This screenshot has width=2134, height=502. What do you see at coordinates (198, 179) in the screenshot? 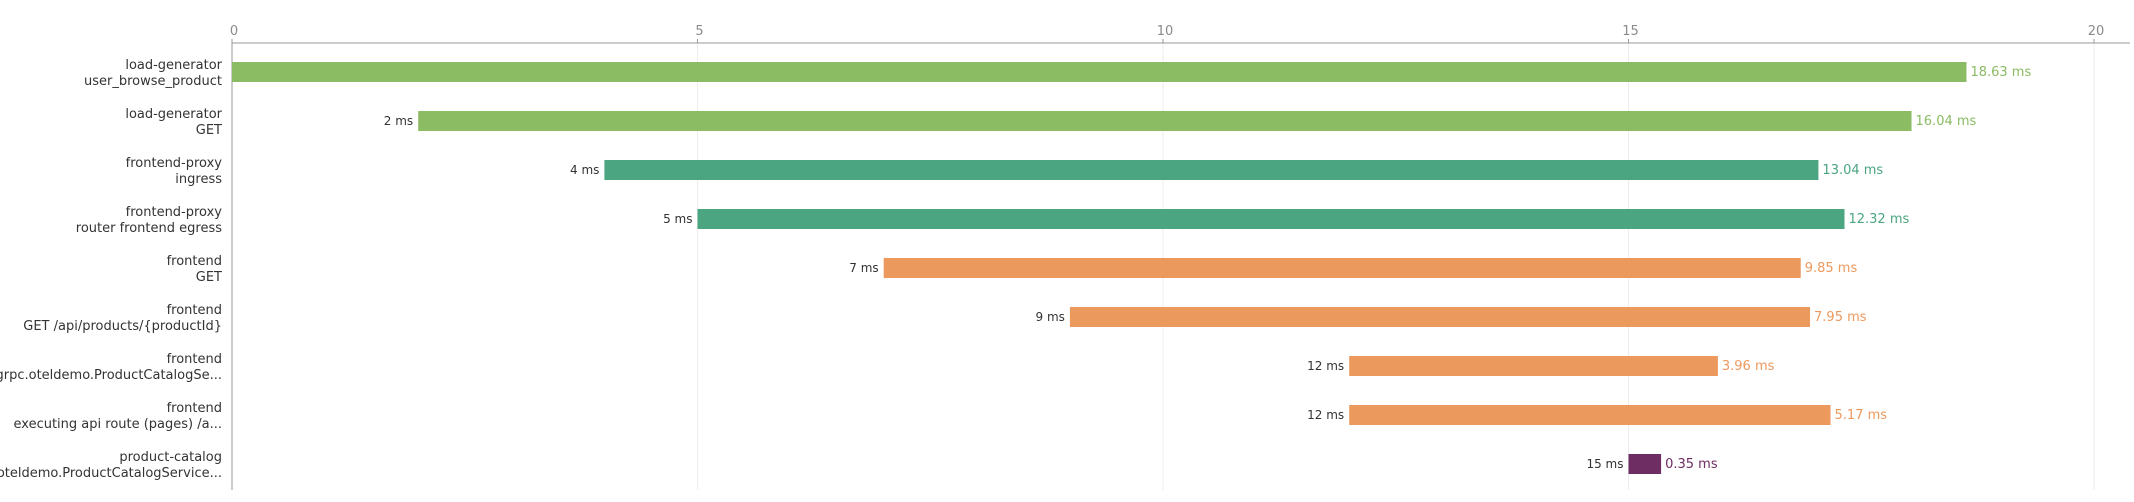
I see `span-operation-label: ingress` at bounding box center [198, 179].